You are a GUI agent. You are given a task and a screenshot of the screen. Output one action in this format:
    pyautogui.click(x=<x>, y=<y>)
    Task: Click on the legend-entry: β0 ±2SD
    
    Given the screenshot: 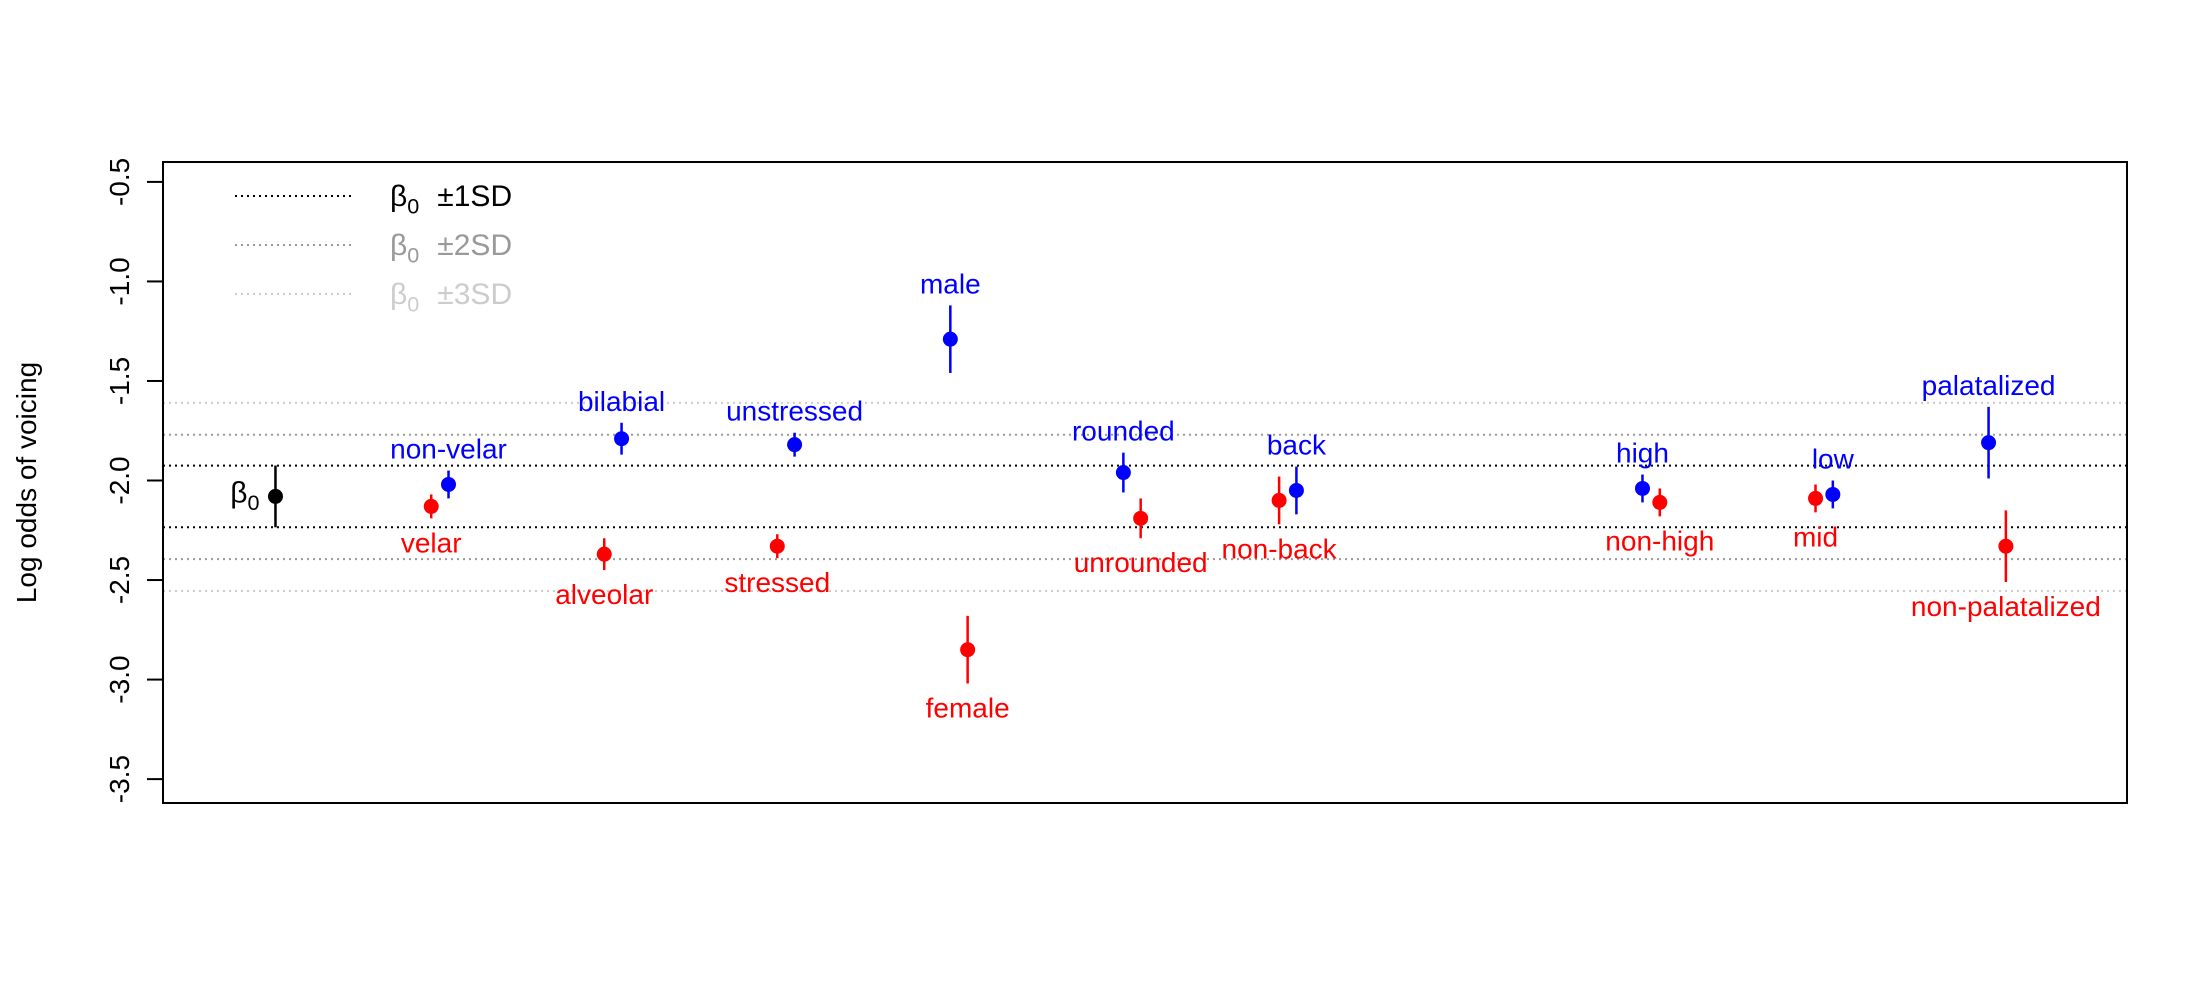 What is the action you would take?
    pyautogui.click(x=451, y=248)
    